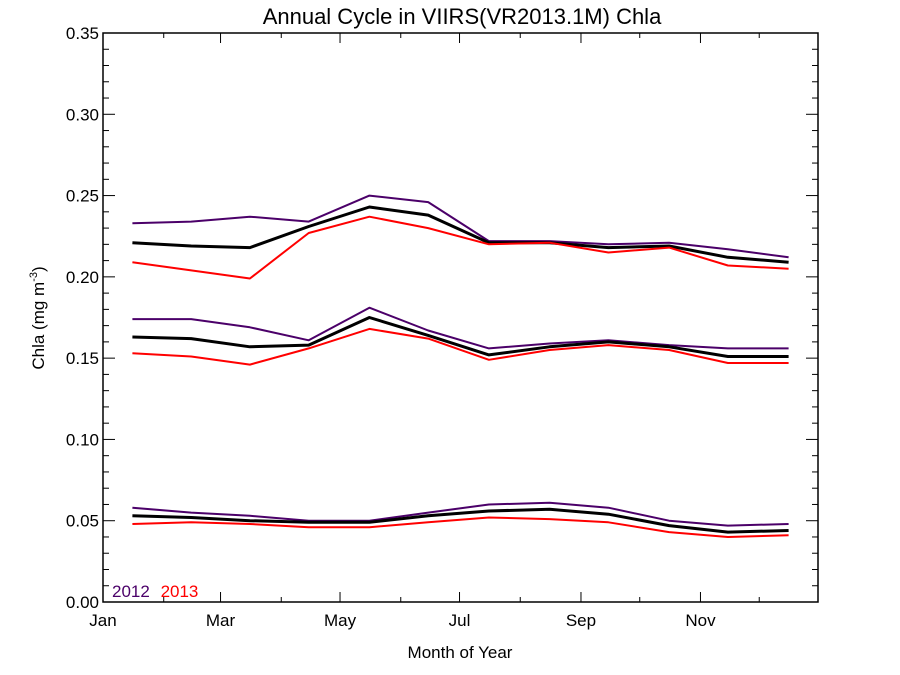  Describe the element at coordinates (102, 620) in the screenshot. I see `x-tick-label: Jan` at that location.